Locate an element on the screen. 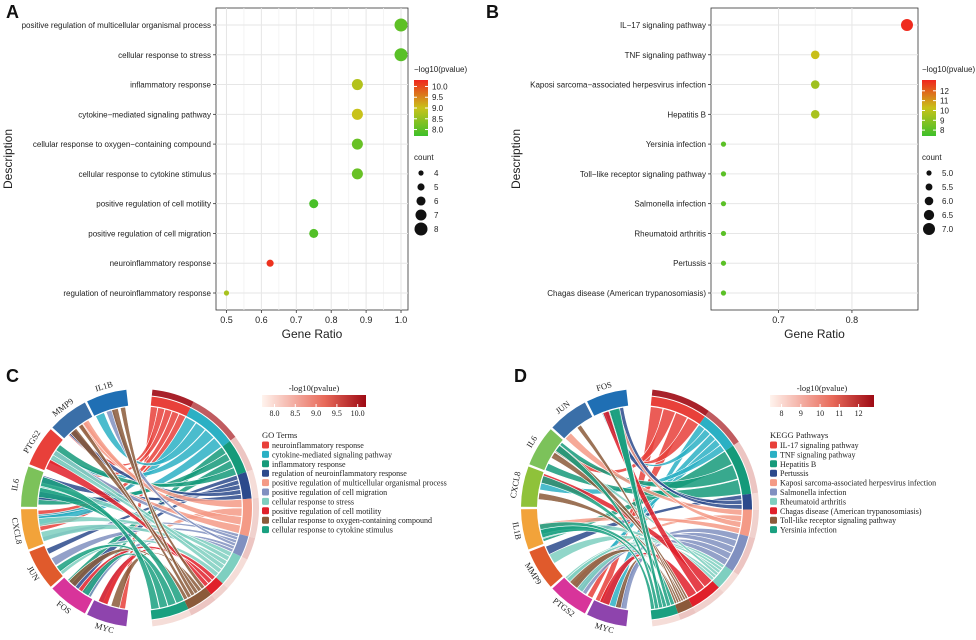 The width and height of the screenshot is (976, 640). x-tick-label: 0.8 is located at coordinates (852, 320).